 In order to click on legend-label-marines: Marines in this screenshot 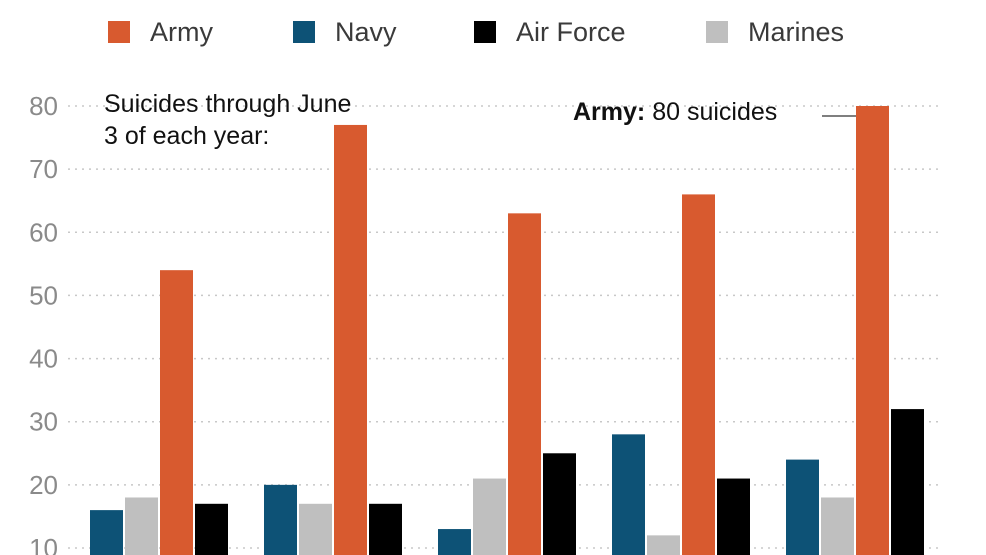, I will do `click(796, 31)`.